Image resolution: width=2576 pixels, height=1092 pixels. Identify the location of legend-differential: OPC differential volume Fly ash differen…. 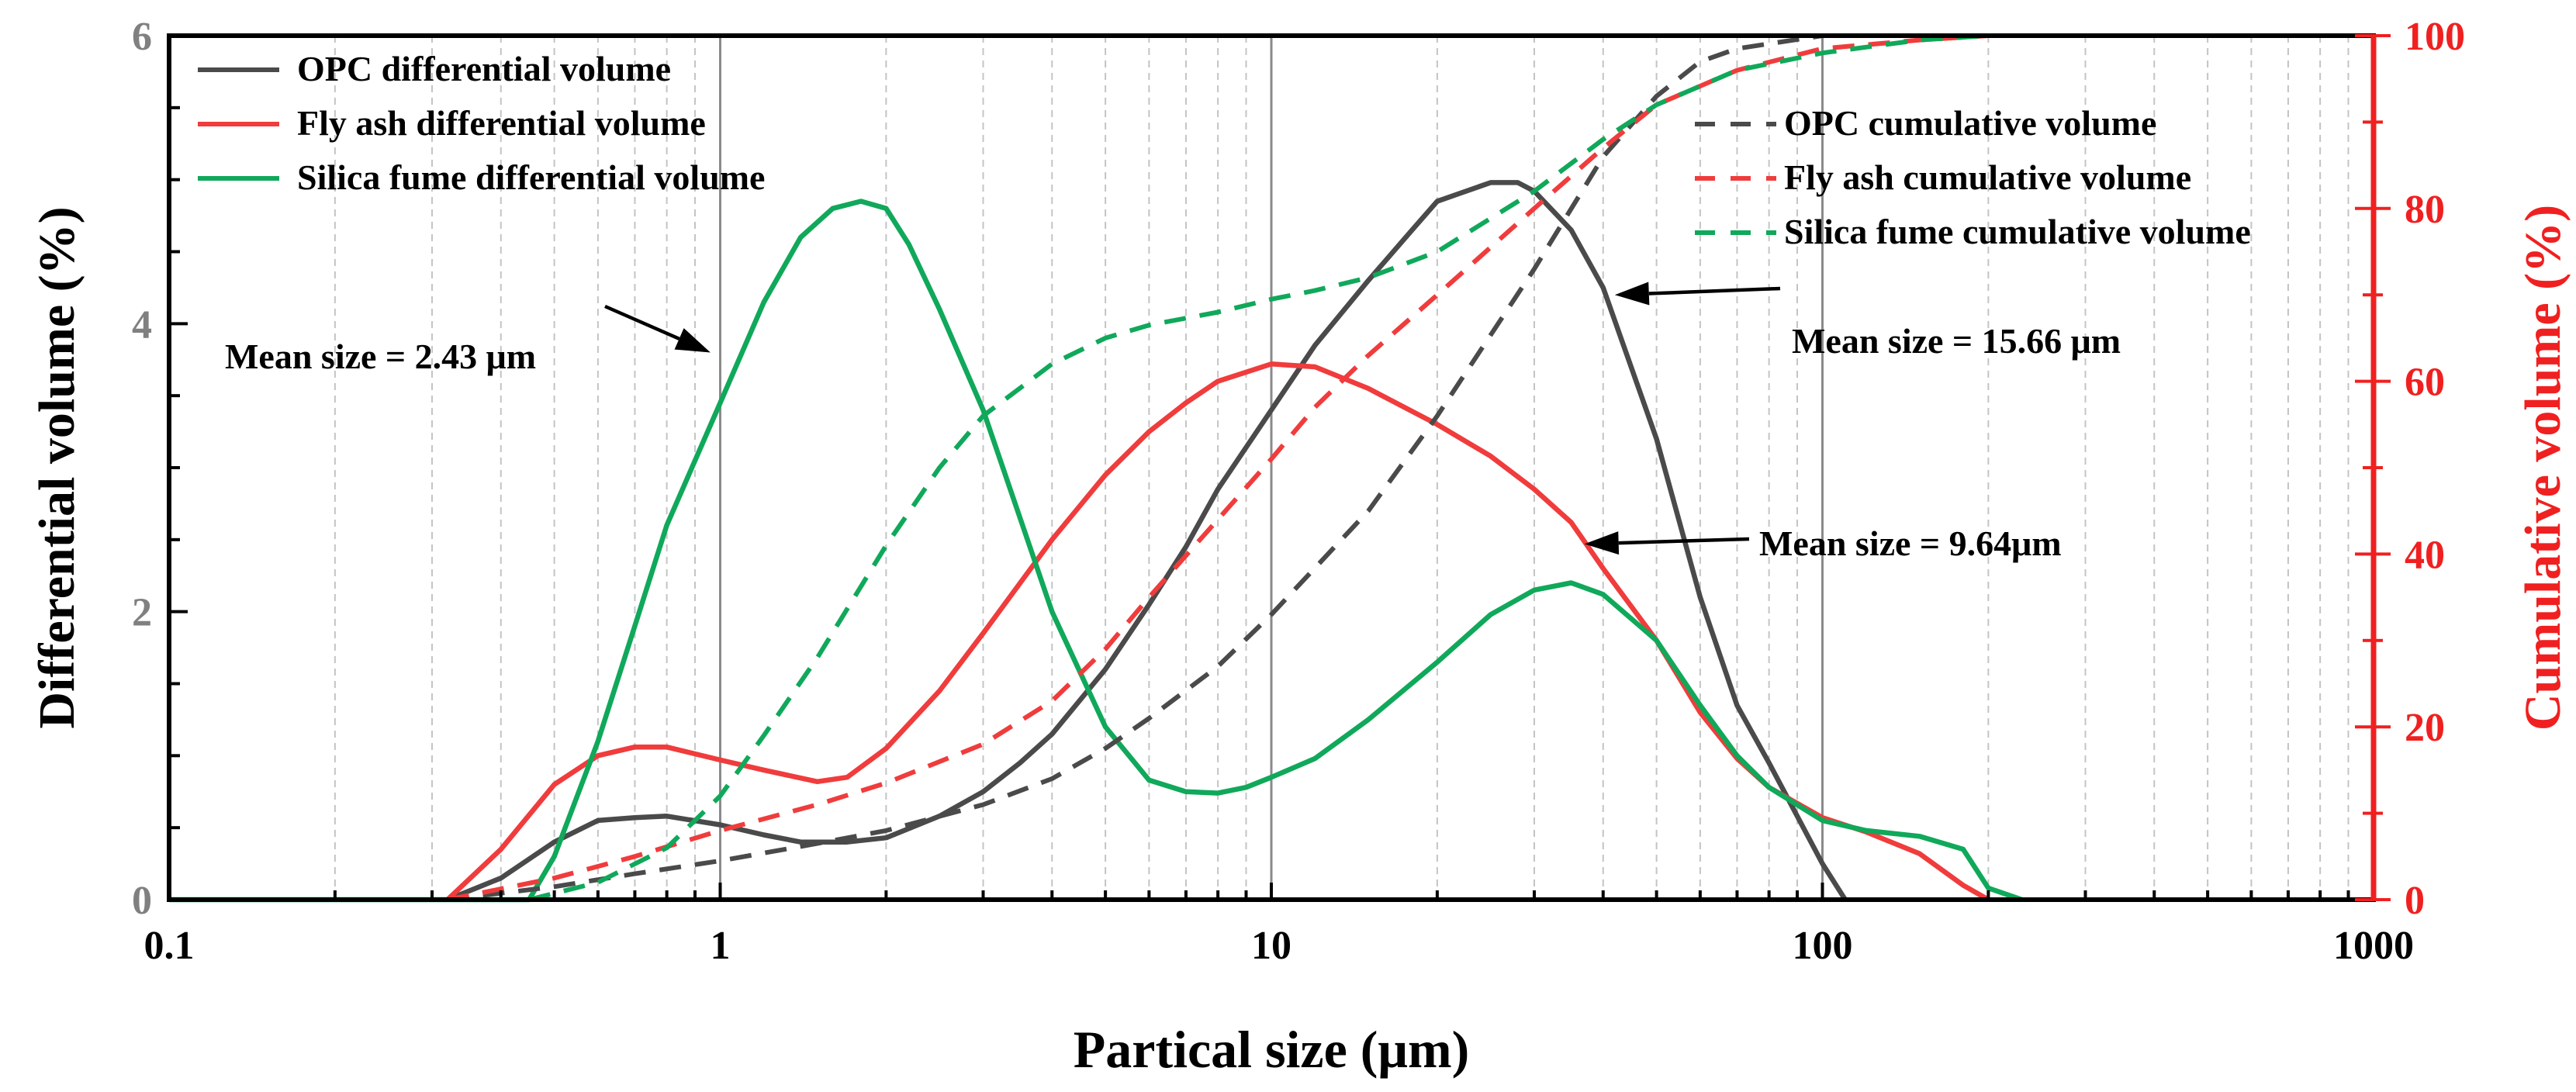
(481, 123).